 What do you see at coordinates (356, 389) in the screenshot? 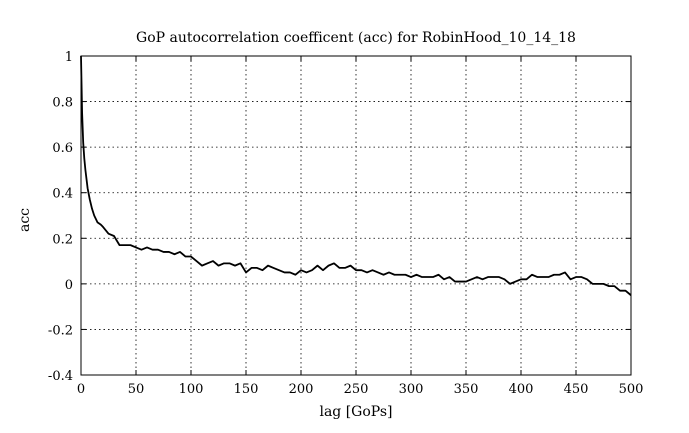
I see `x-tick-label: 250` at bounding box center [356, 389].